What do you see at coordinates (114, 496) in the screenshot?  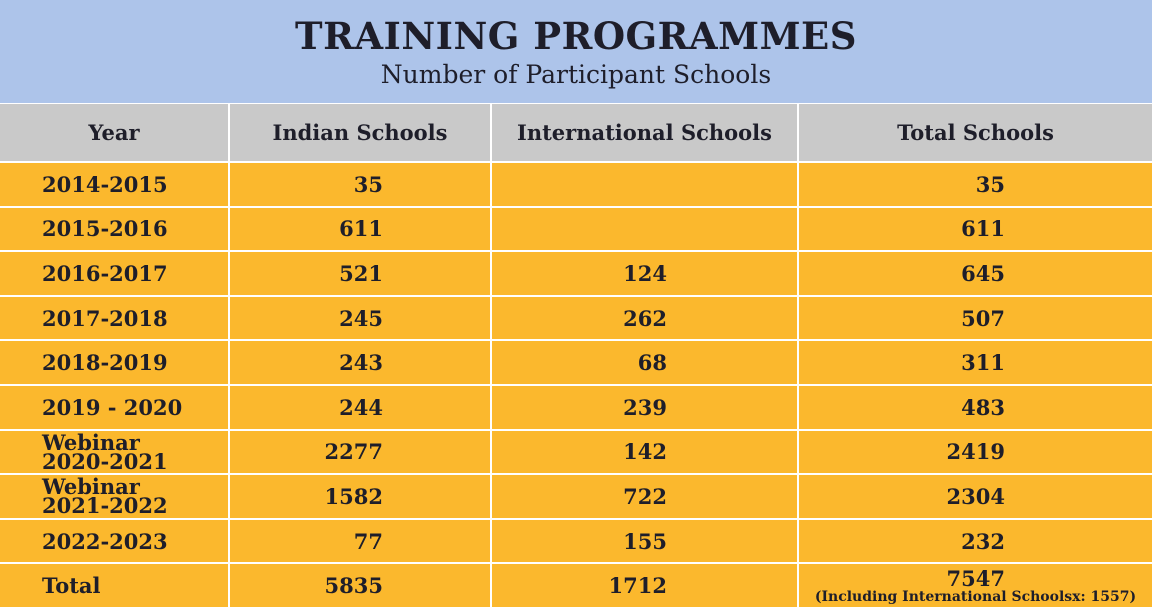 I see `year-cell: Webinar 2021-2022` at bounding box center [114, 496].